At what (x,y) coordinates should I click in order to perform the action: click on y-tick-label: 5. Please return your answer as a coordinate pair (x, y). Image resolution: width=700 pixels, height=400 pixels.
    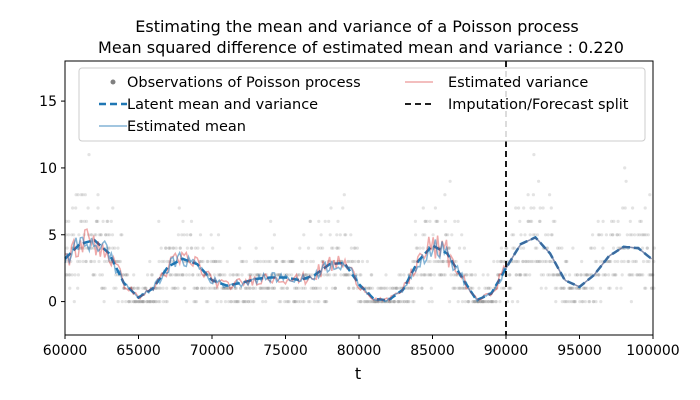
    Looking at the image, I should click on (52, 236).